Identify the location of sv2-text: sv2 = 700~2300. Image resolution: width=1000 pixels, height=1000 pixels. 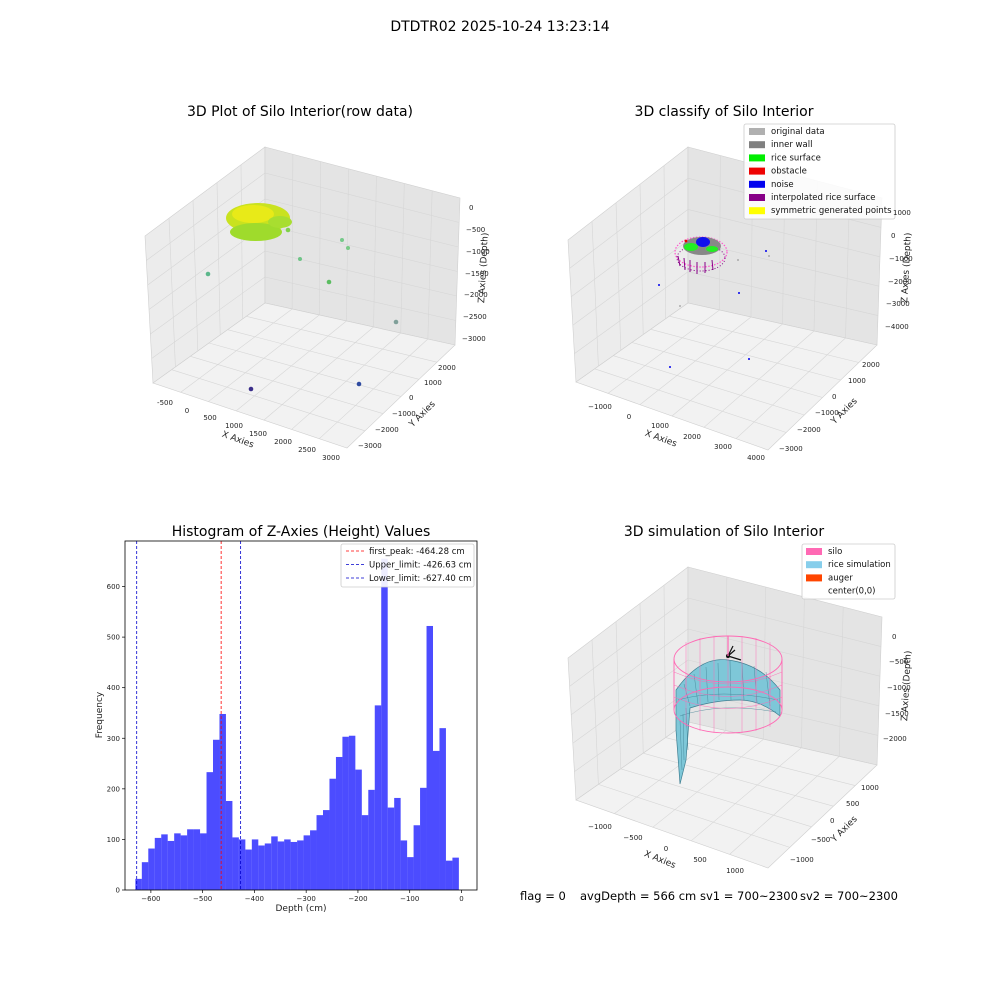
(849, 896).